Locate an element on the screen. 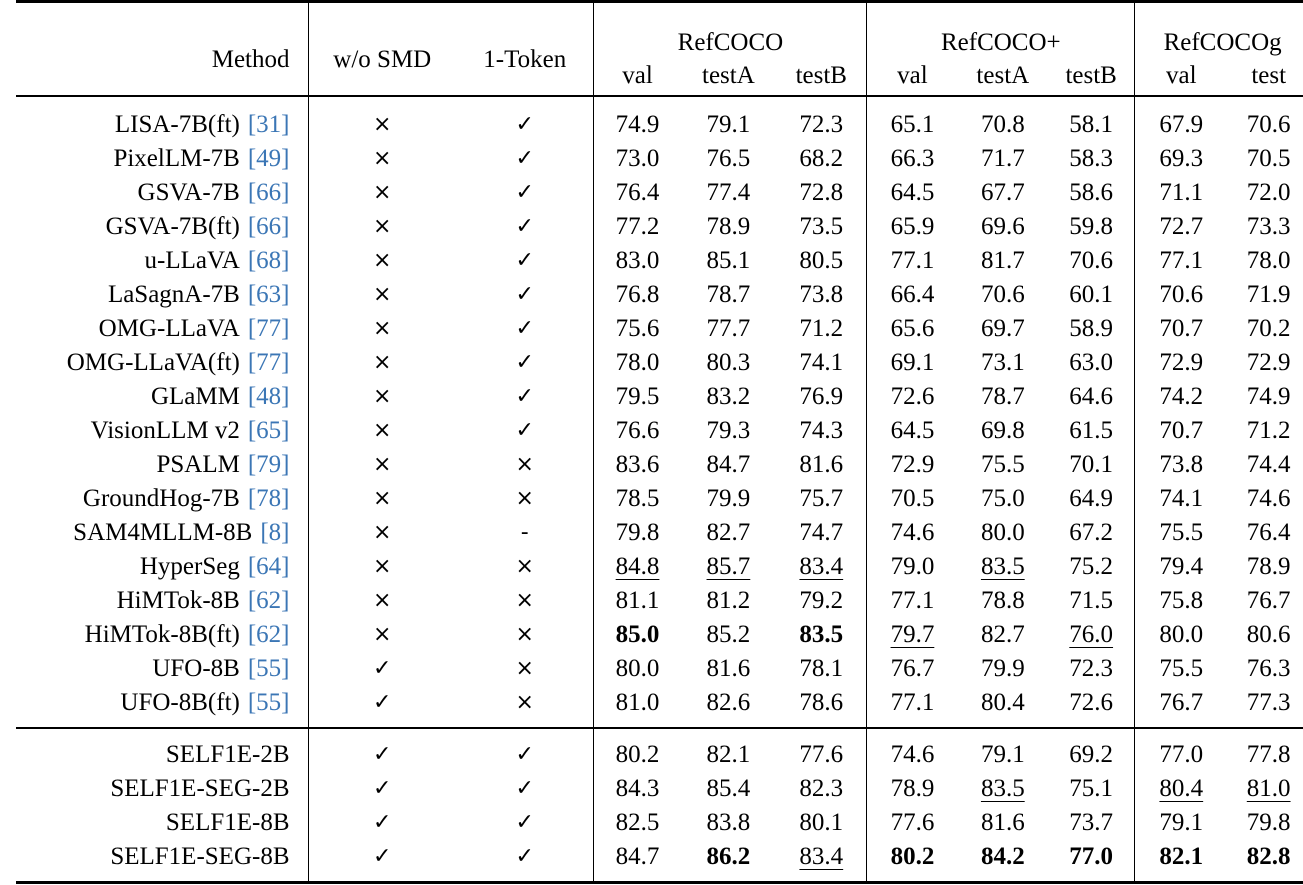 This screenshot has height=885, width=1303. score-value: 68.2 is located at coordinates (821, 158).